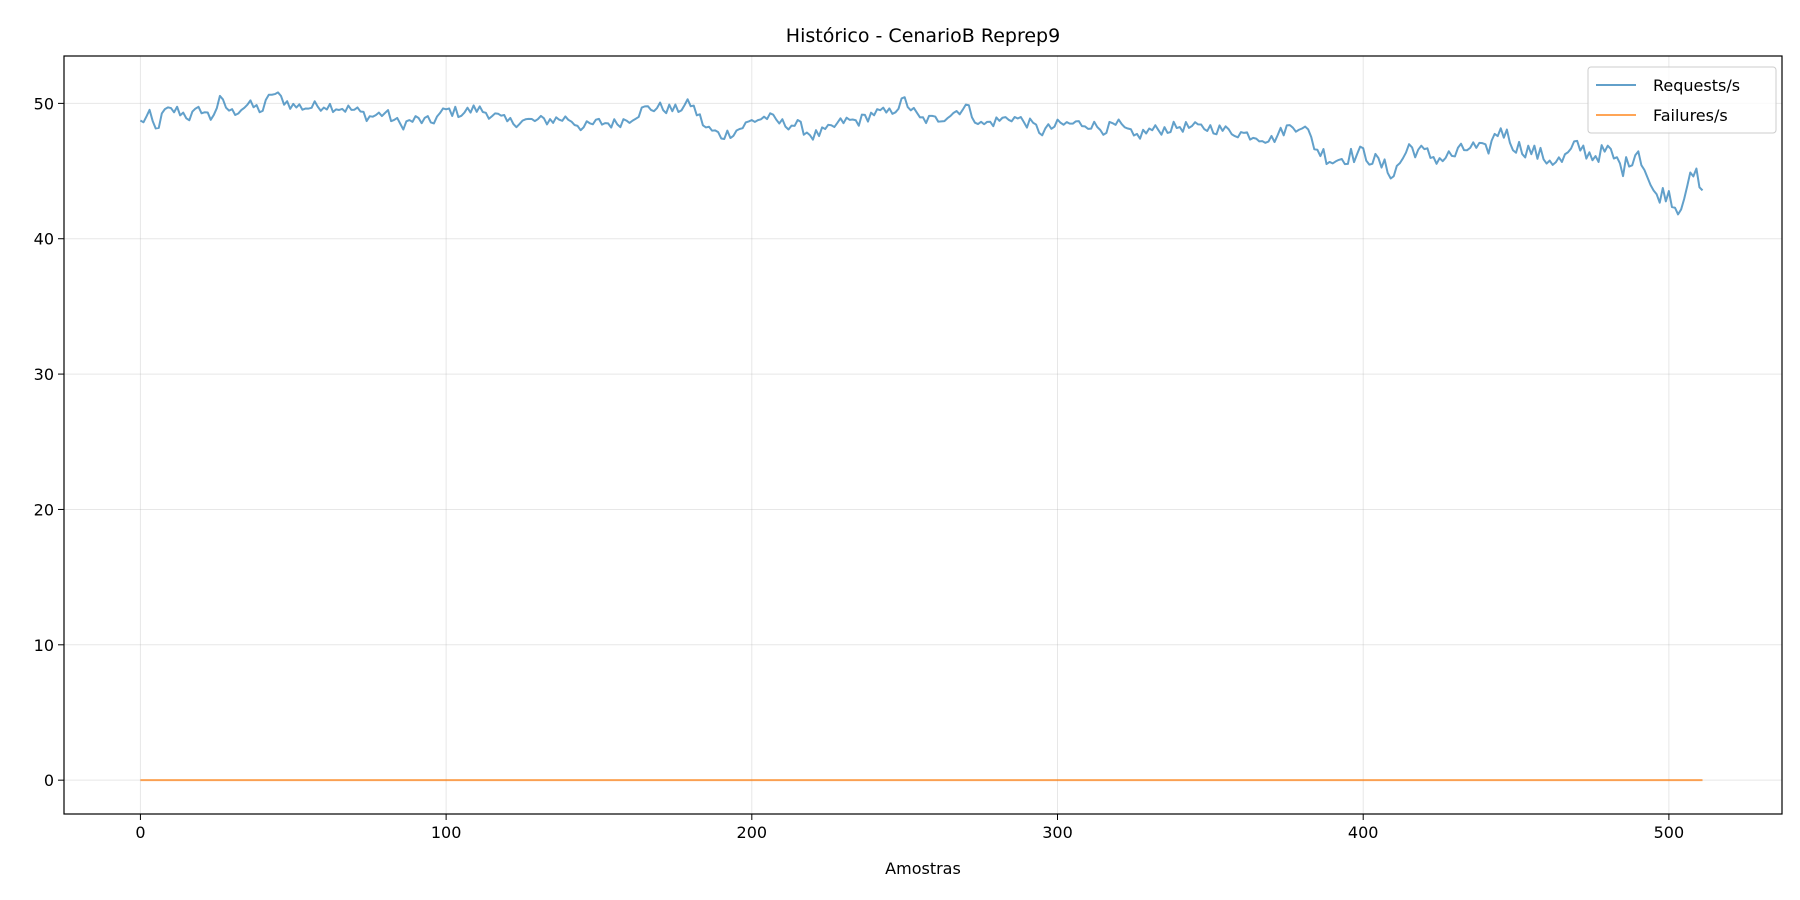  Describe the element at coordinates (44, 103) in the screenshot. I see `y-tick-label: 50` at that location.